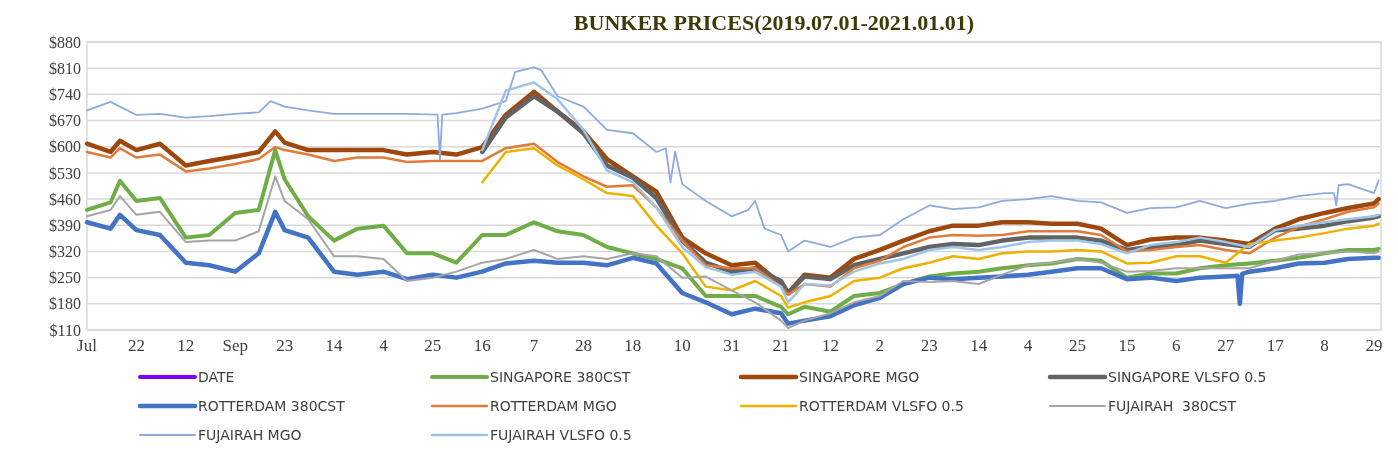 The image size is (1398, 449). What do you see at coordinates (65, 68) in the screenshot?
I see `y-tick-label: $810` at bounding box center [65, 68].